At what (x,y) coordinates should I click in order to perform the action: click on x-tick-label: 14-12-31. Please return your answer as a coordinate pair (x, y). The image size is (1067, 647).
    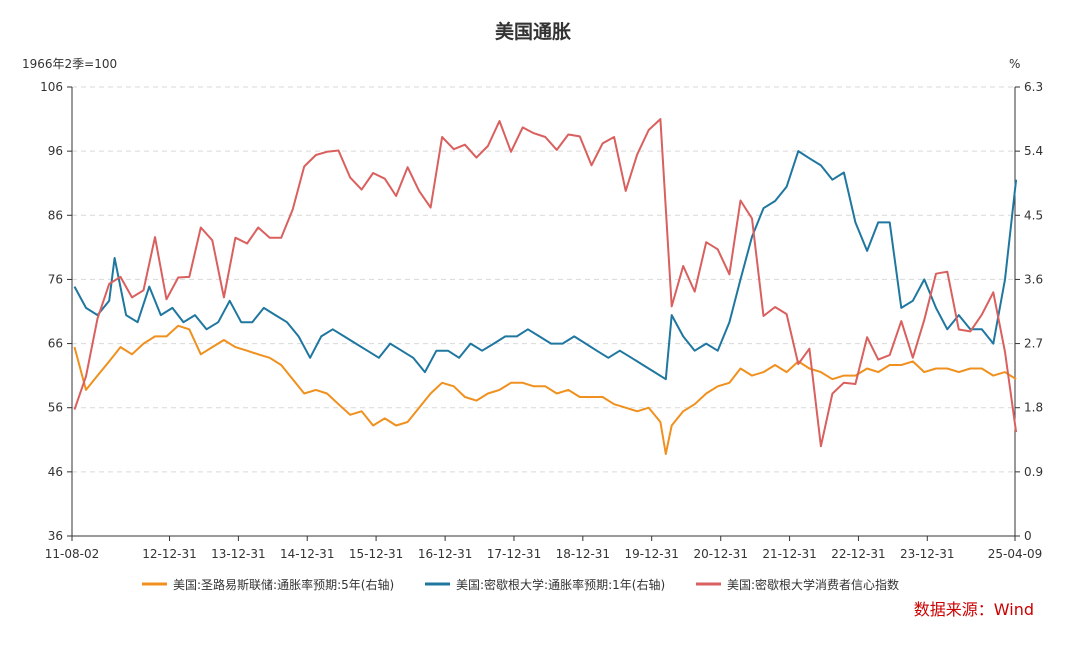
    Looking at the image, I should click on (307, 554).